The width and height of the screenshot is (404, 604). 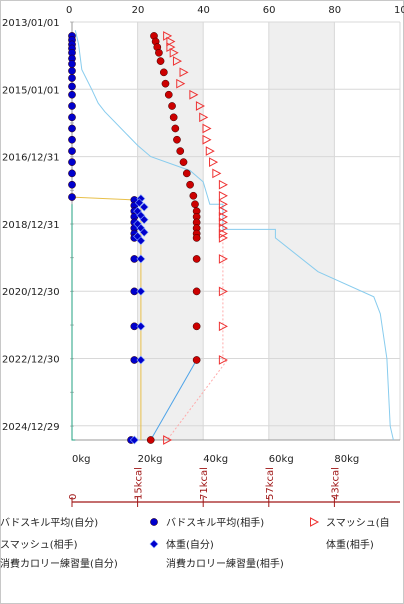 I want to click on y-tick-label: 2015/01/01, so click(x=31, y=90).